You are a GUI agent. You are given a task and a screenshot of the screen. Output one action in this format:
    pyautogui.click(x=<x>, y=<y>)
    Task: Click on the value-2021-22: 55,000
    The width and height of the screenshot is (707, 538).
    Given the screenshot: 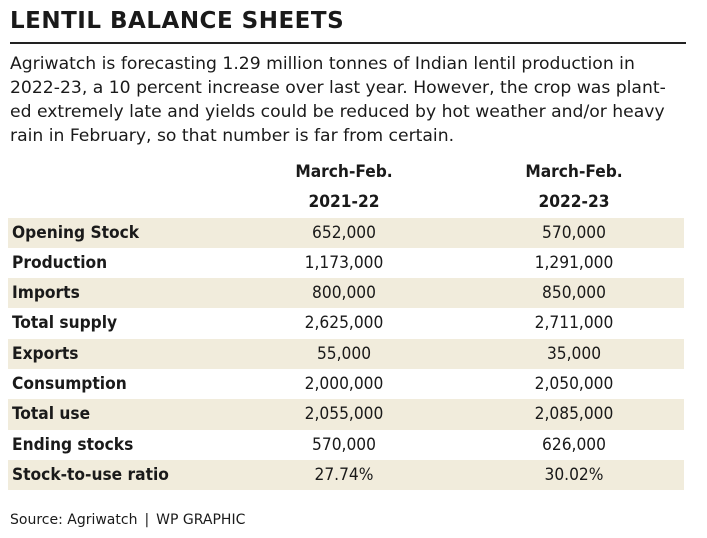 What is the action you would take?
    pyautogui.click(x=344, y=353)
    